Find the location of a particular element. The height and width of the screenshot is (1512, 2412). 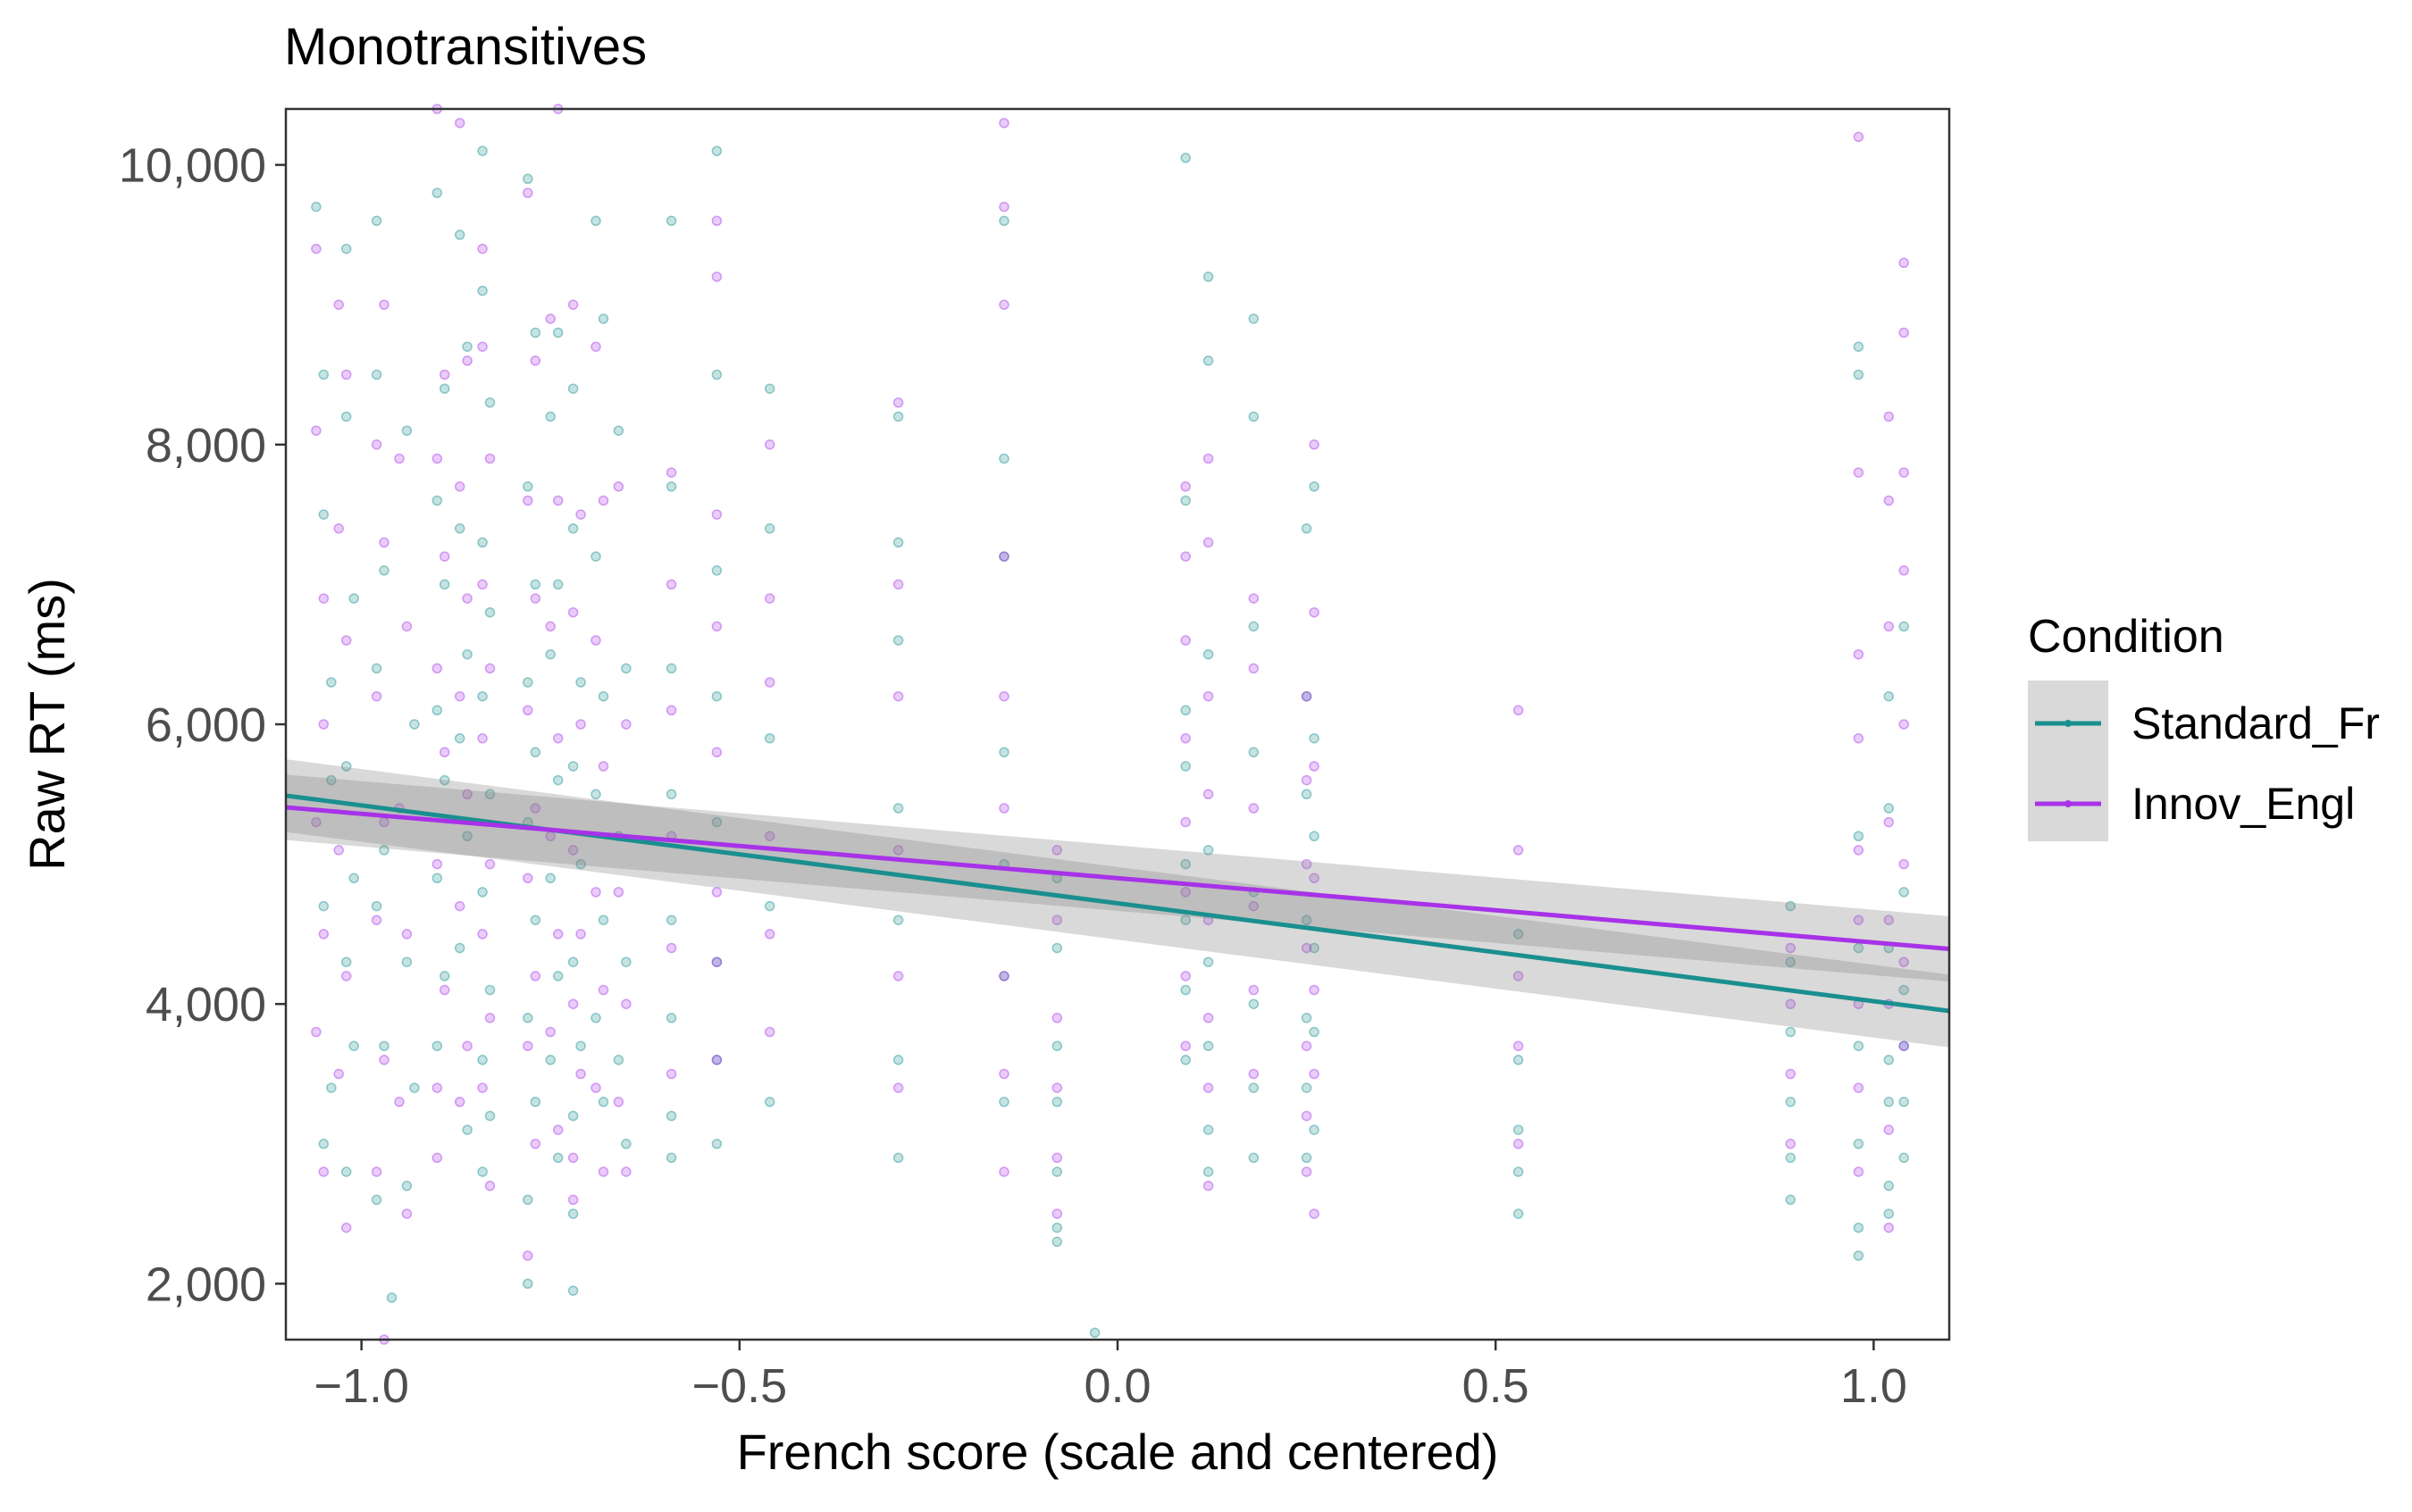

x-tick-label: 0.5 is located at coordinates (1495, 1386).